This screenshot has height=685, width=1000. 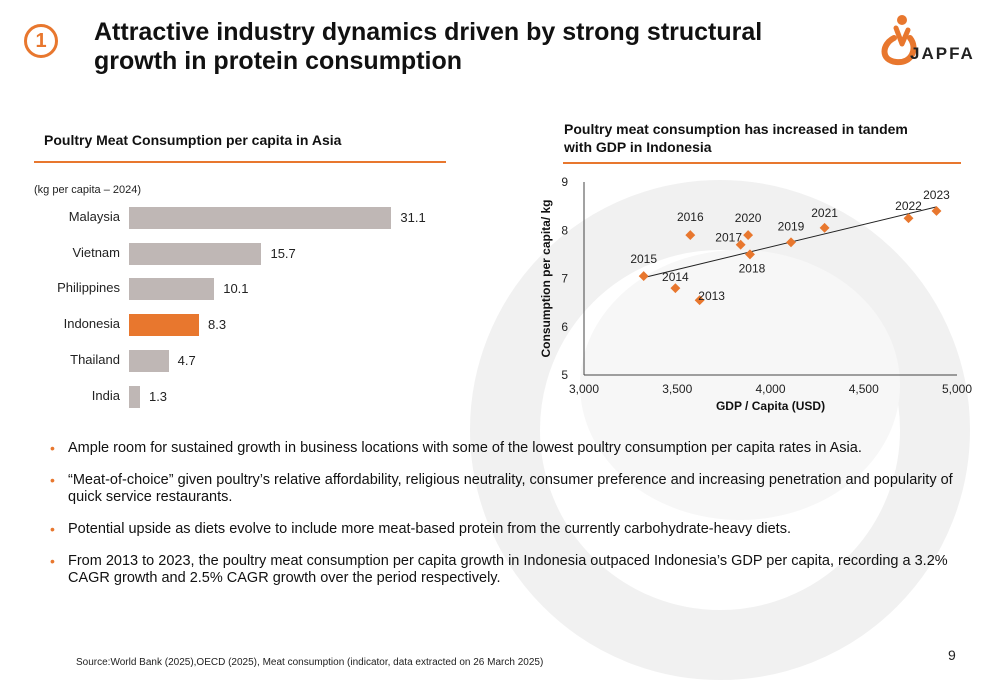 What do you see at coordinates (564, 279) in the screenshot?
I see `y-tick-label: 7` at bounding box center [564, 279].